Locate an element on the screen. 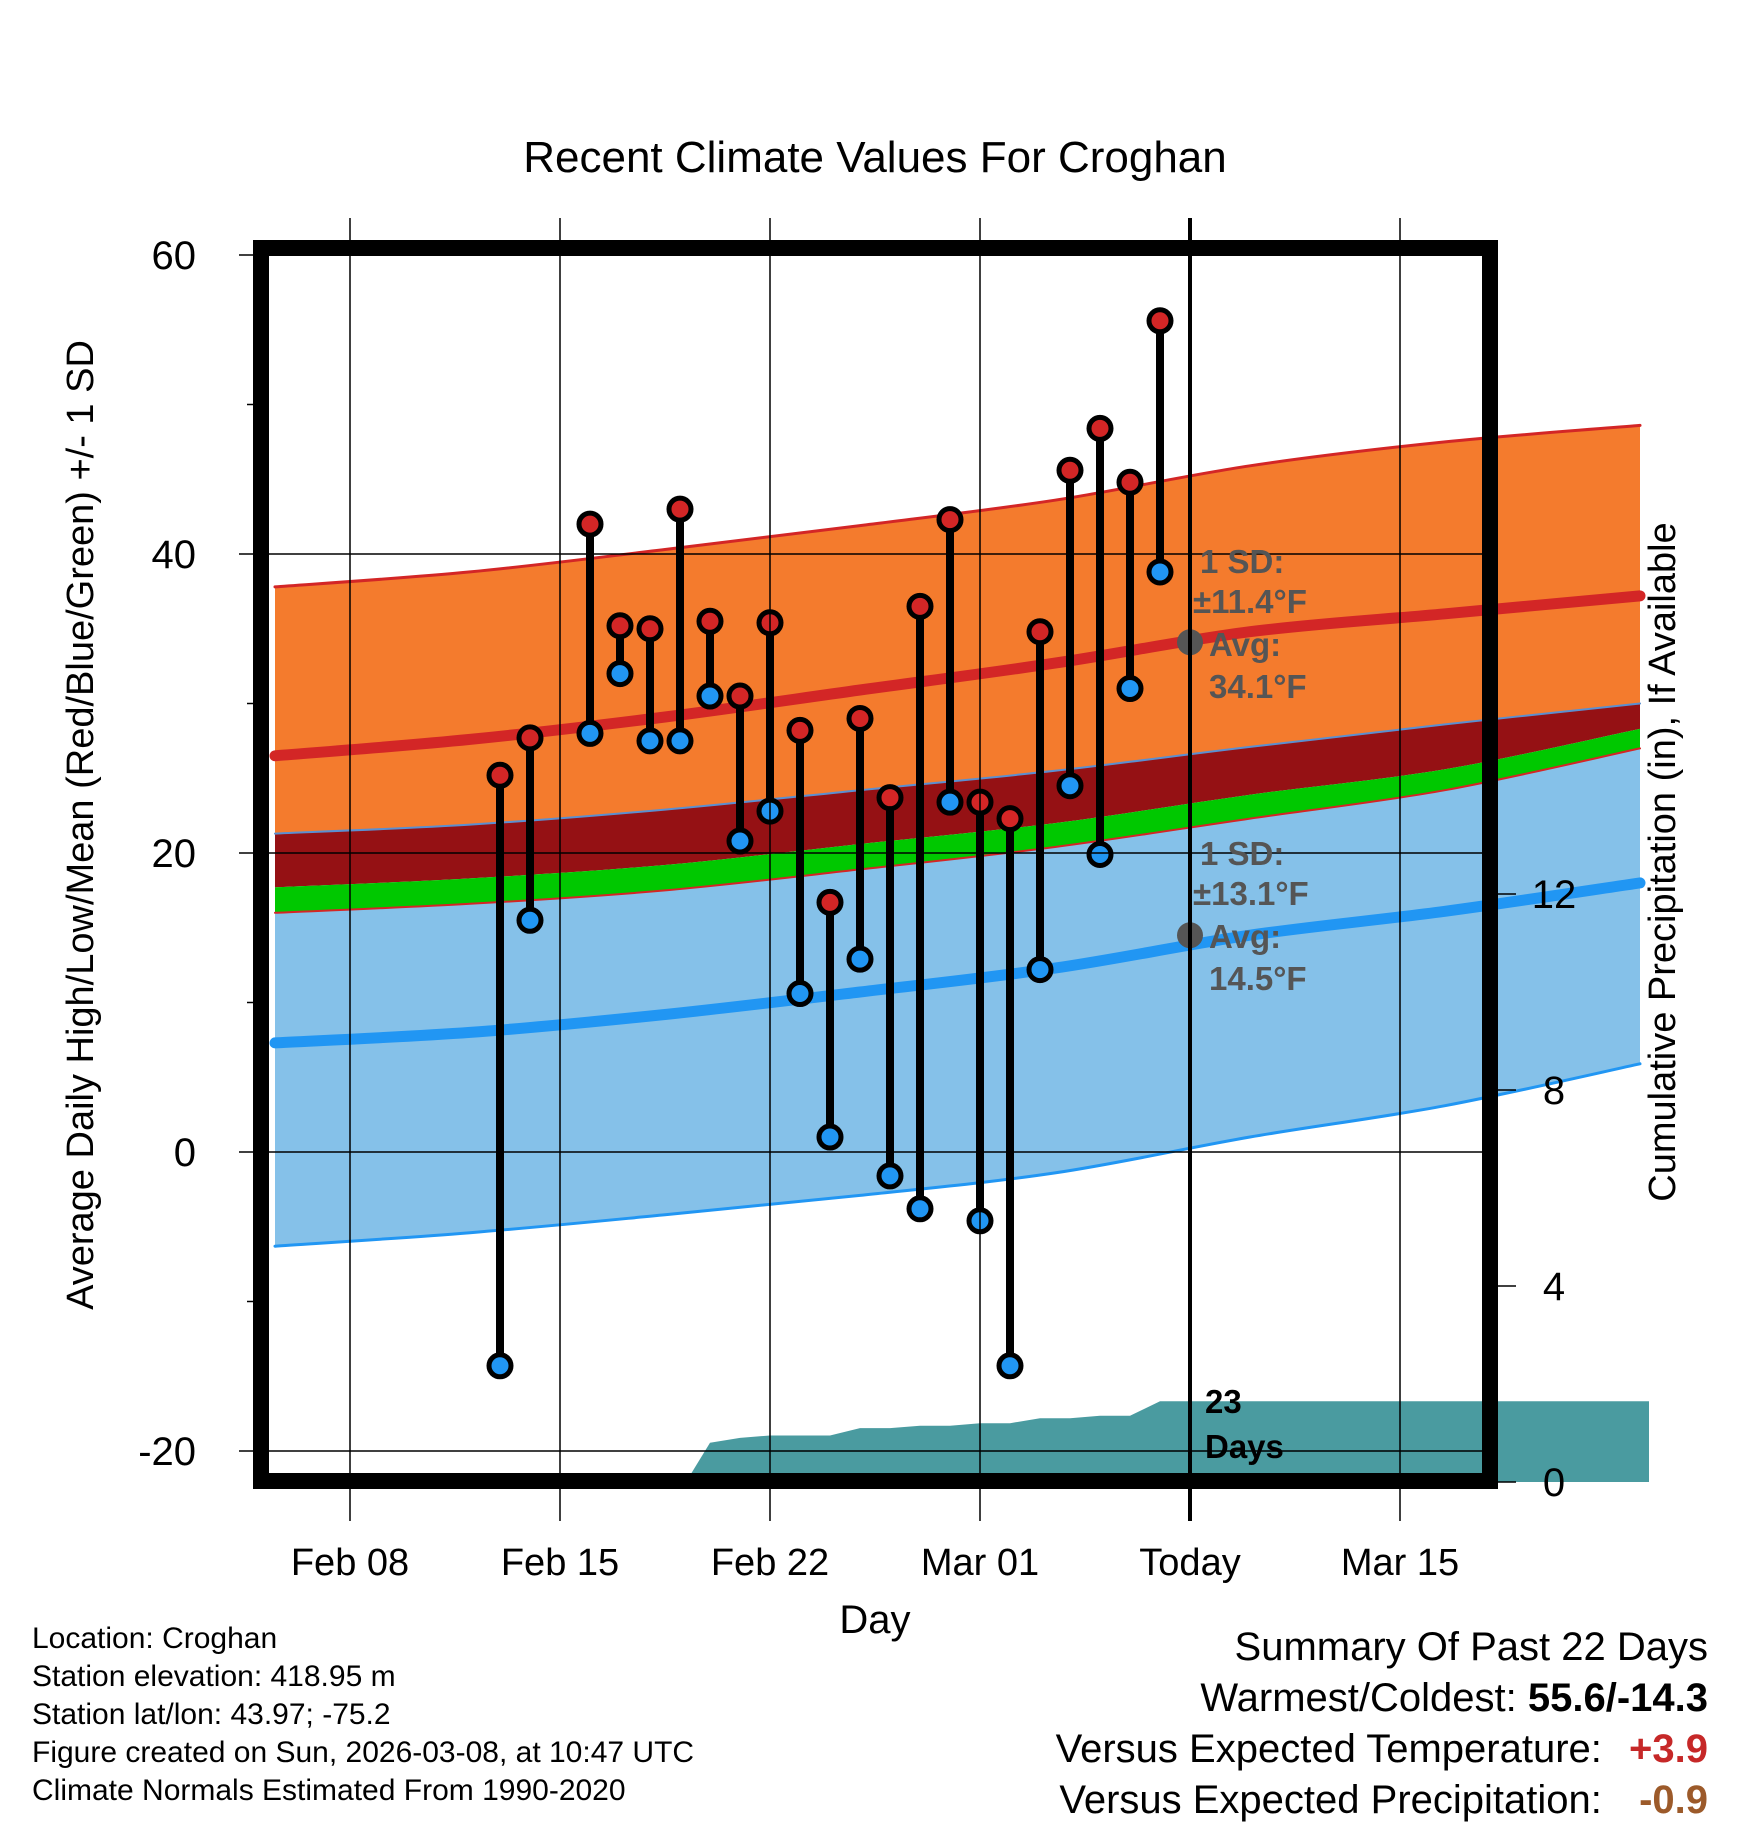 The image size is (1748, 1828). elevation-text: Station elevation: 418.95 m is located at coordinates (214, 1676).